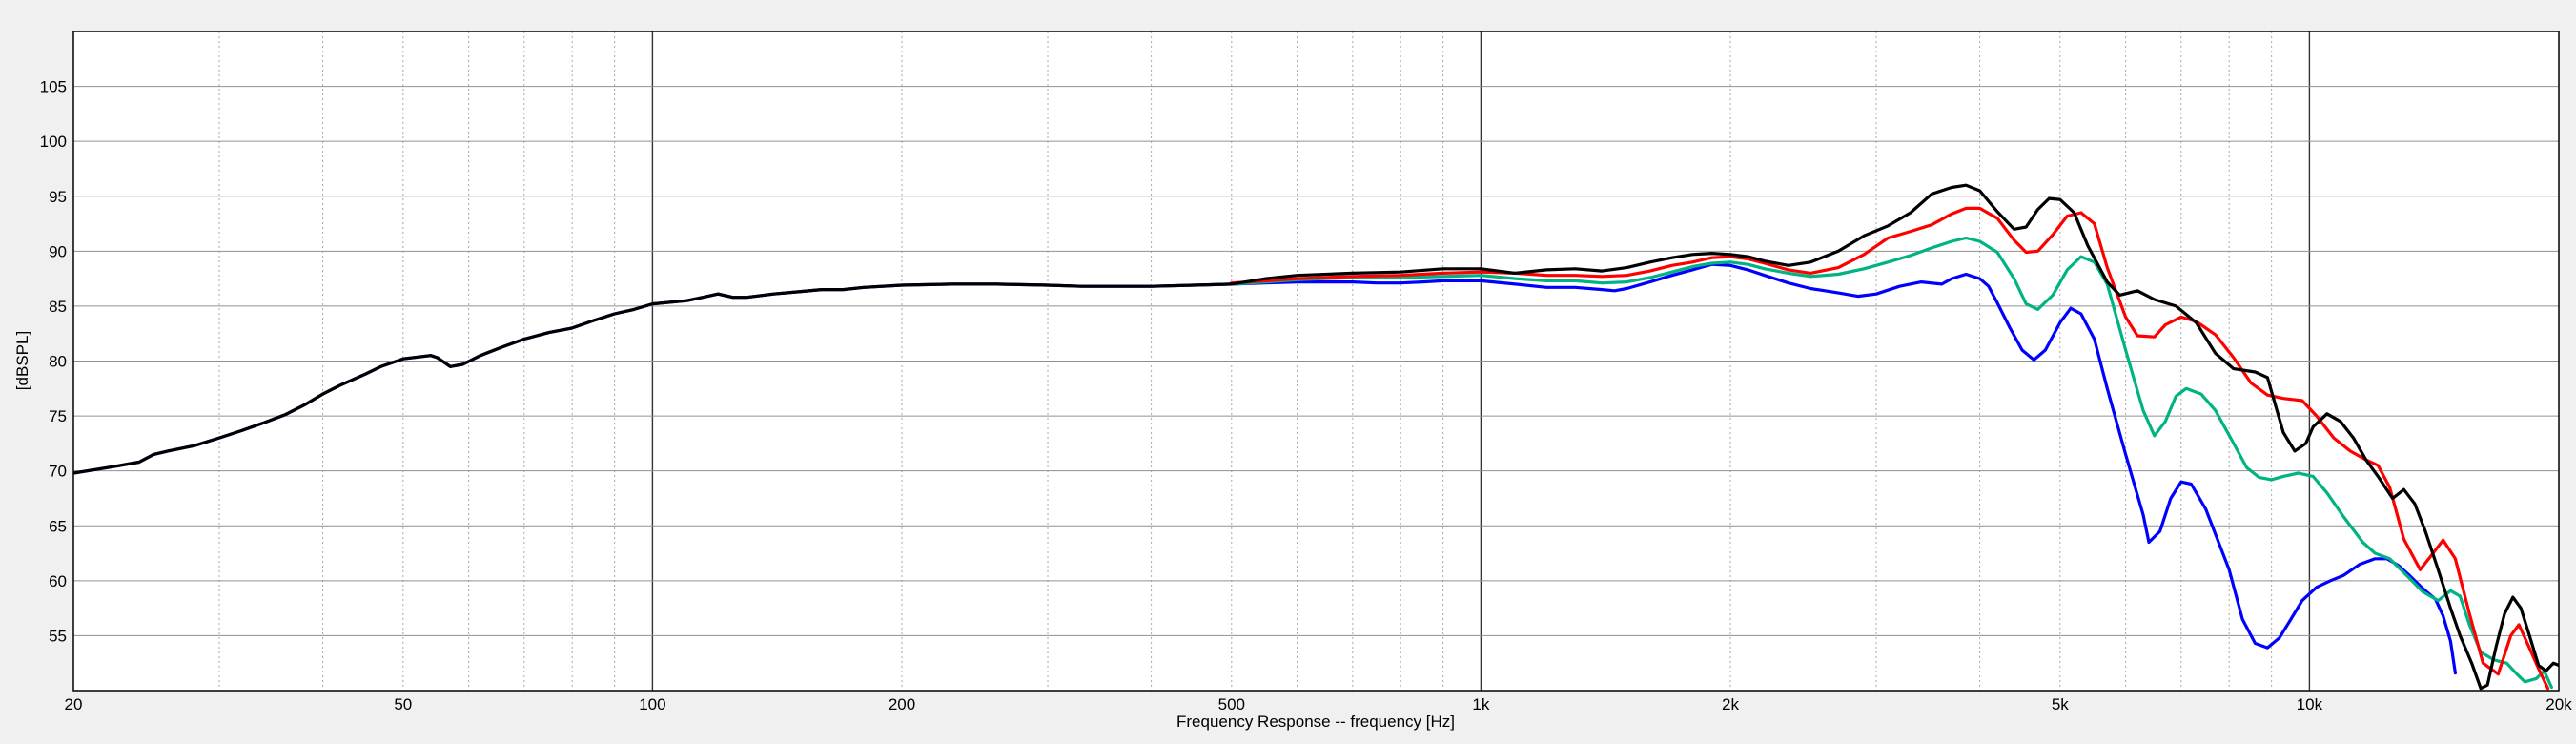 The height and width of the screenshot is (744, 2576). Describe the element at coordinates (1319, 704) in the screenshot. I see `x-tick-labels: 20 50 100 200 500 1k 2k 5k 10k 20k` at that location.